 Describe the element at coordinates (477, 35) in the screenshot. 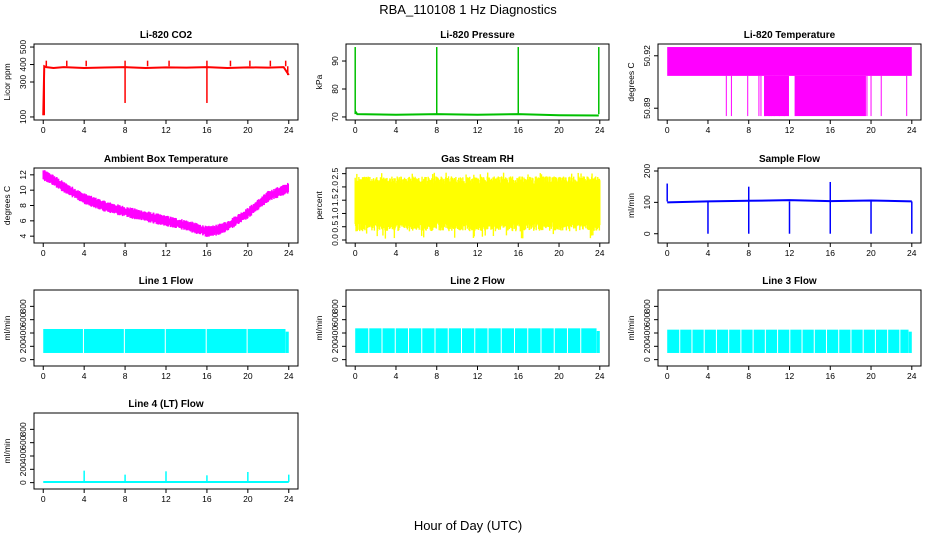

I see `chart-title: Li-820 Pressure` at that location.